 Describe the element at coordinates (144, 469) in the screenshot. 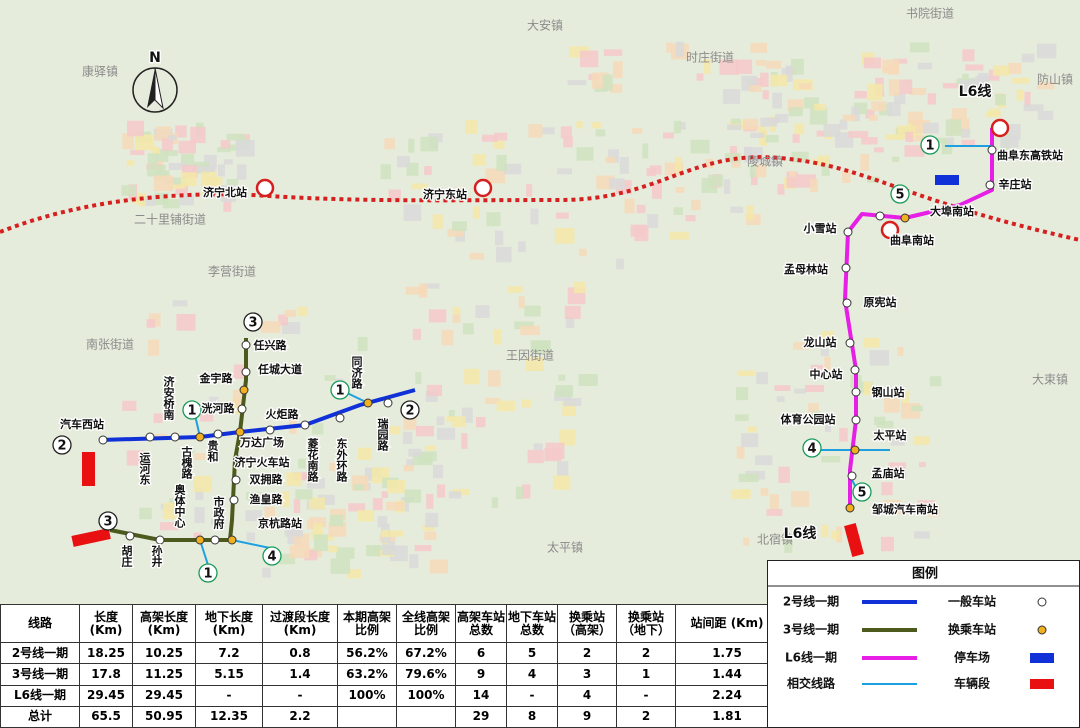

I see `label: 运河东` at that location.